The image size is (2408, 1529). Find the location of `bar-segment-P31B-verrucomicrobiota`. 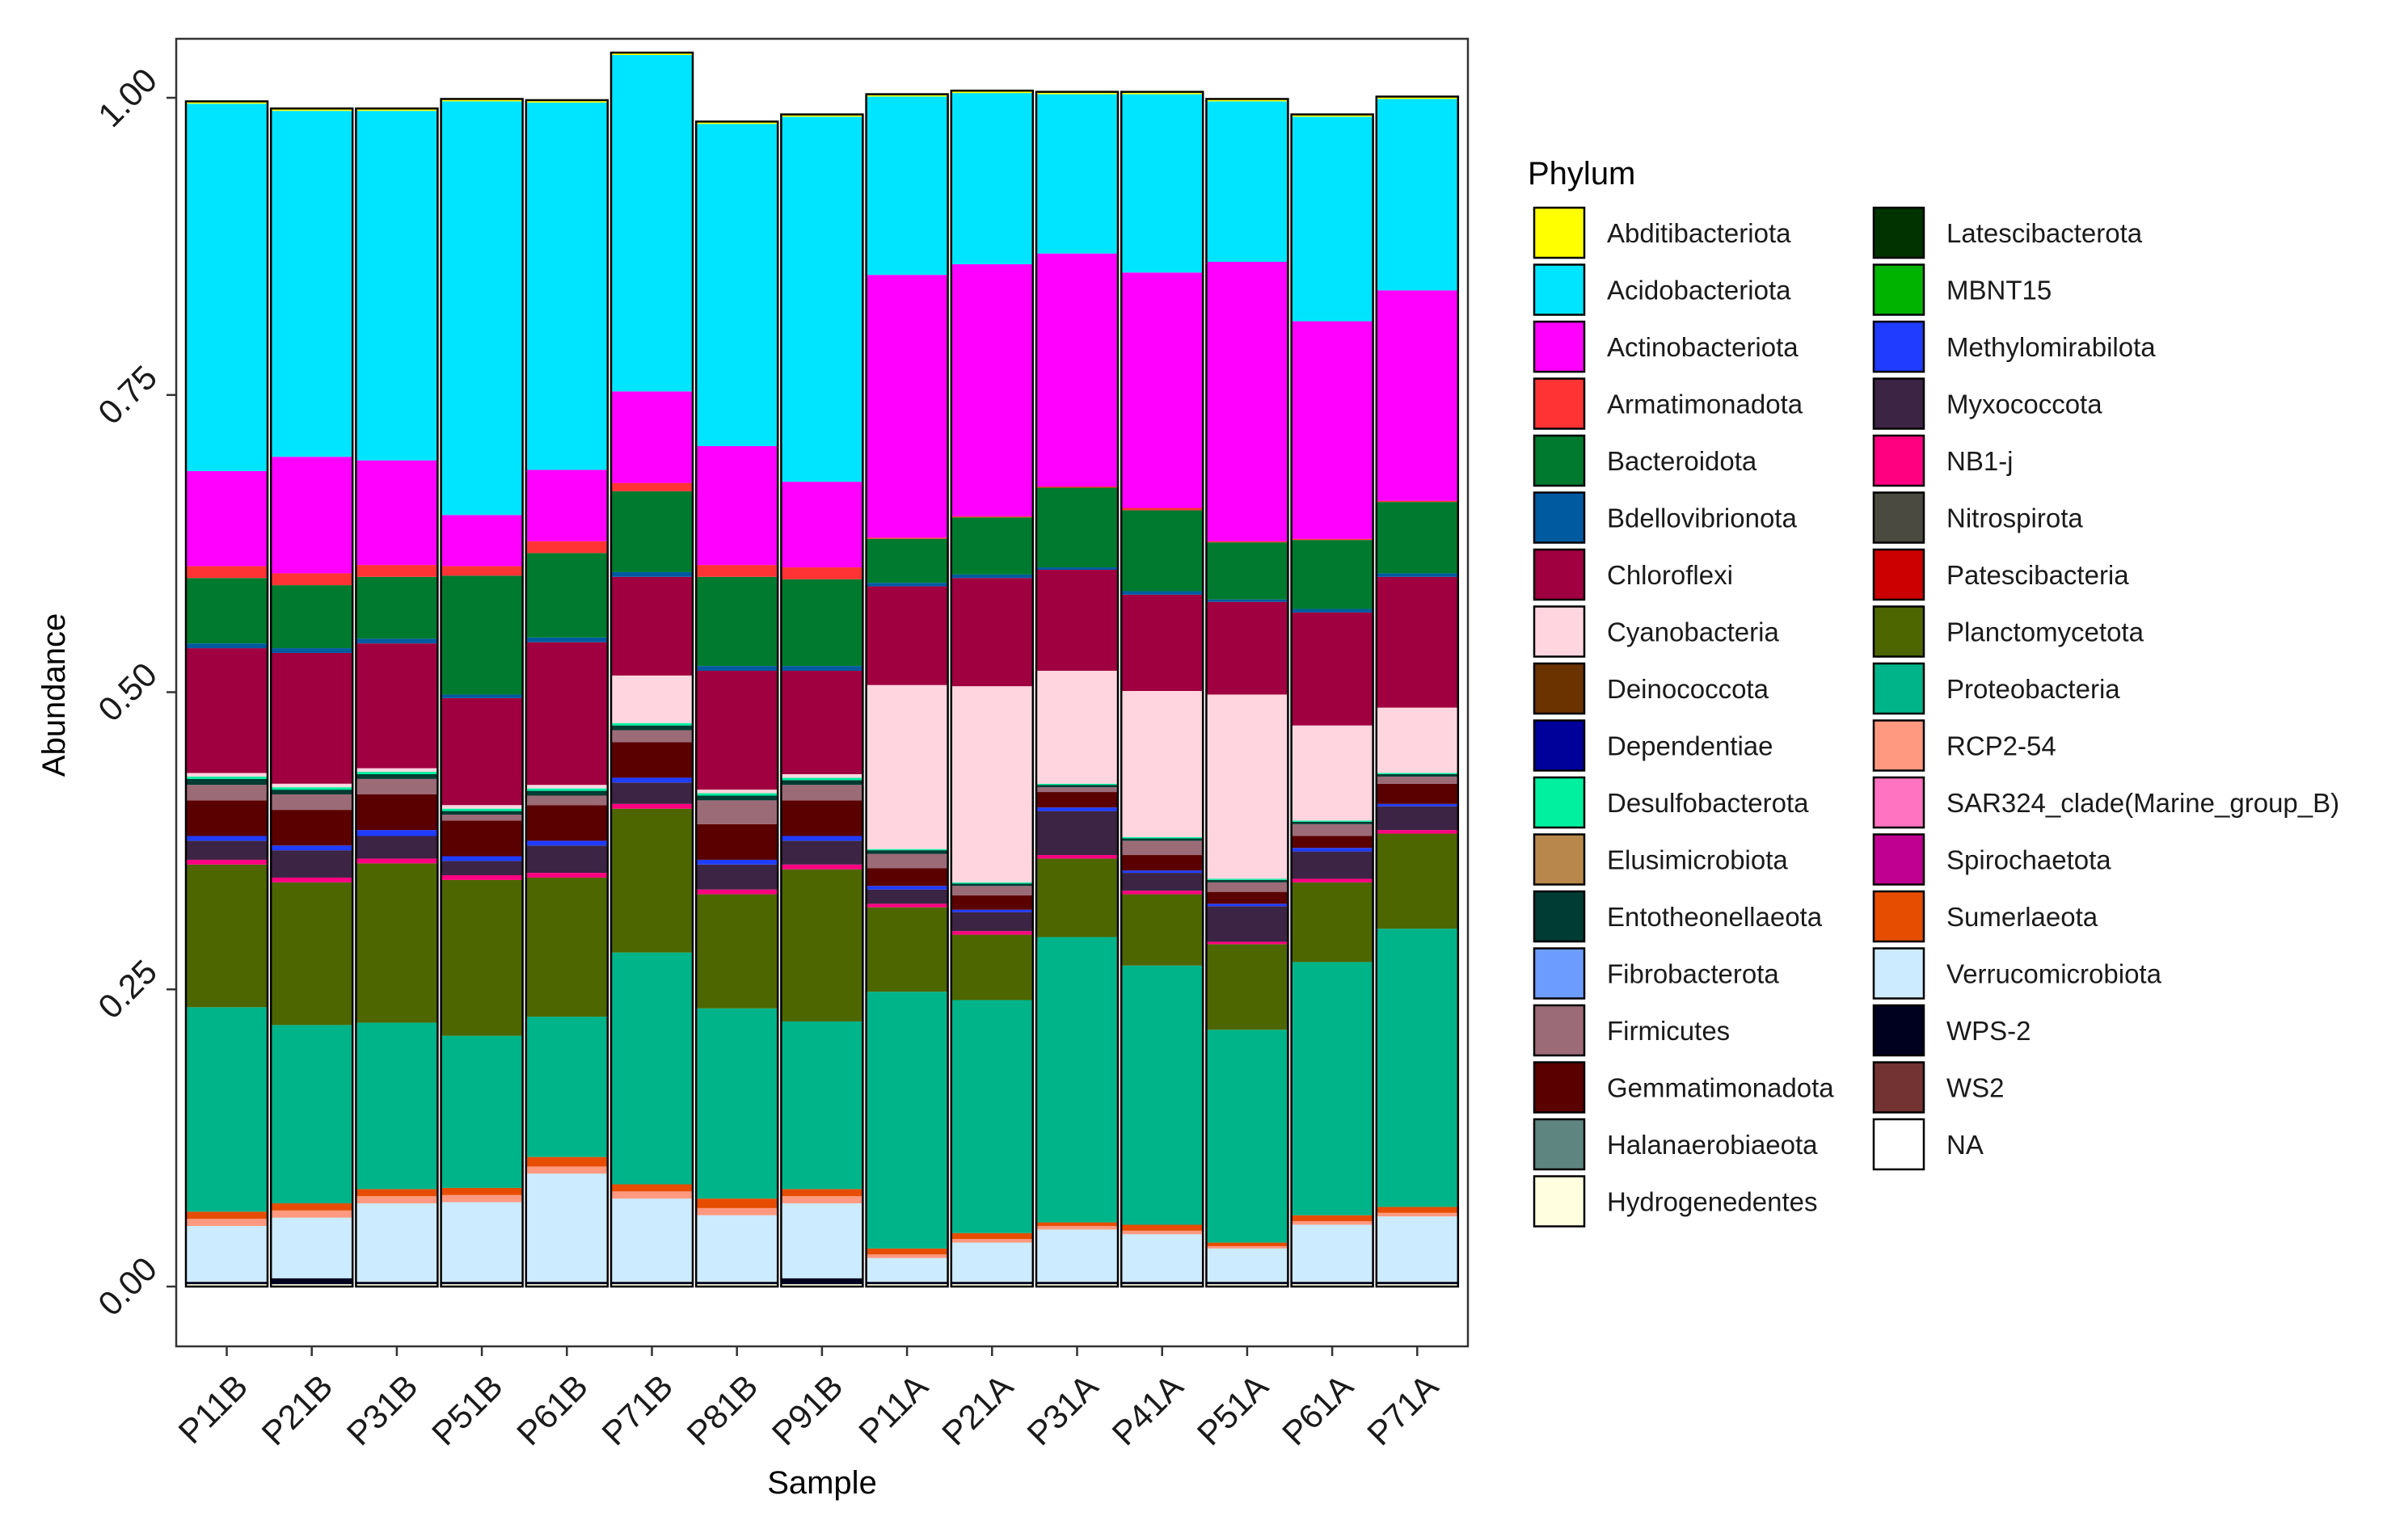

bar-segment-P31B-verrucomicrobiota is located at coordinates (397, 1243).